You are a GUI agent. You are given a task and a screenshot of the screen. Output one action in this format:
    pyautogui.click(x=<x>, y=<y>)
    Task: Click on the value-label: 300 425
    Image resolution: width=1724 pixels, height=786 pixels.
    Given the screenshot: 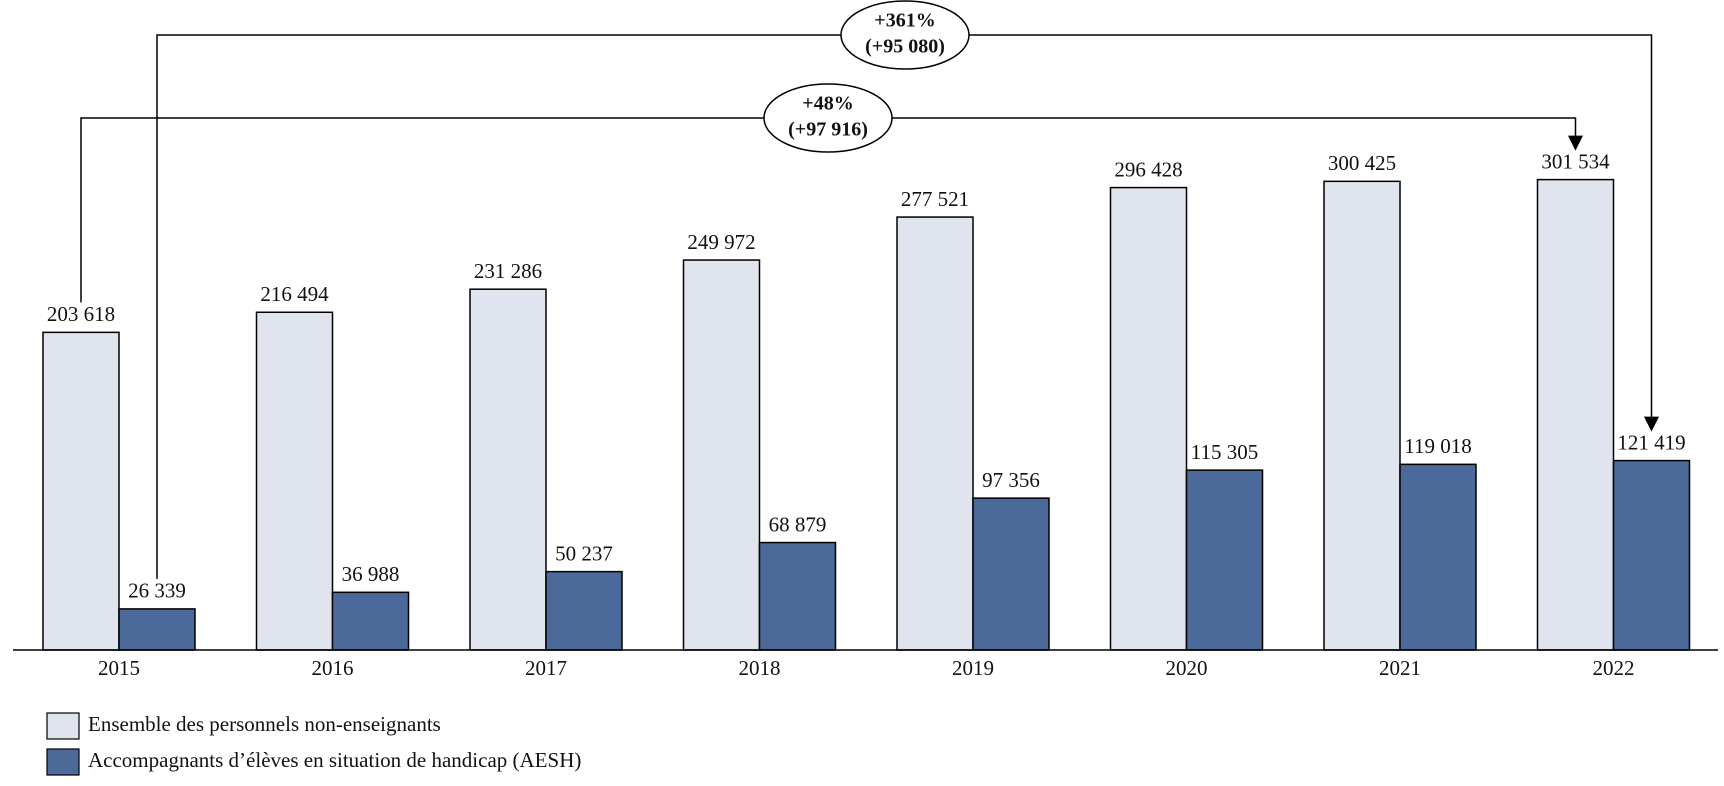 What is the action you would take?
    pyautogui.click(x=1362, y=163)
    